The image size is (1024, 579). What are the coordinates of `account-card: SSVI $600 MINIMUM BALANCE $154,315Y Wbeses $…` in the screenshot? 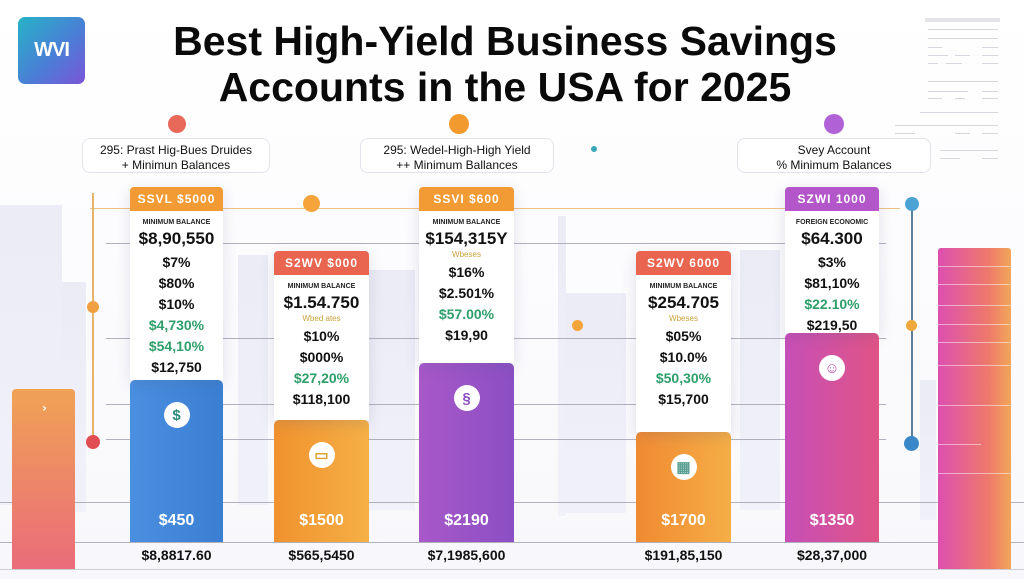 It's located at (466, 275).